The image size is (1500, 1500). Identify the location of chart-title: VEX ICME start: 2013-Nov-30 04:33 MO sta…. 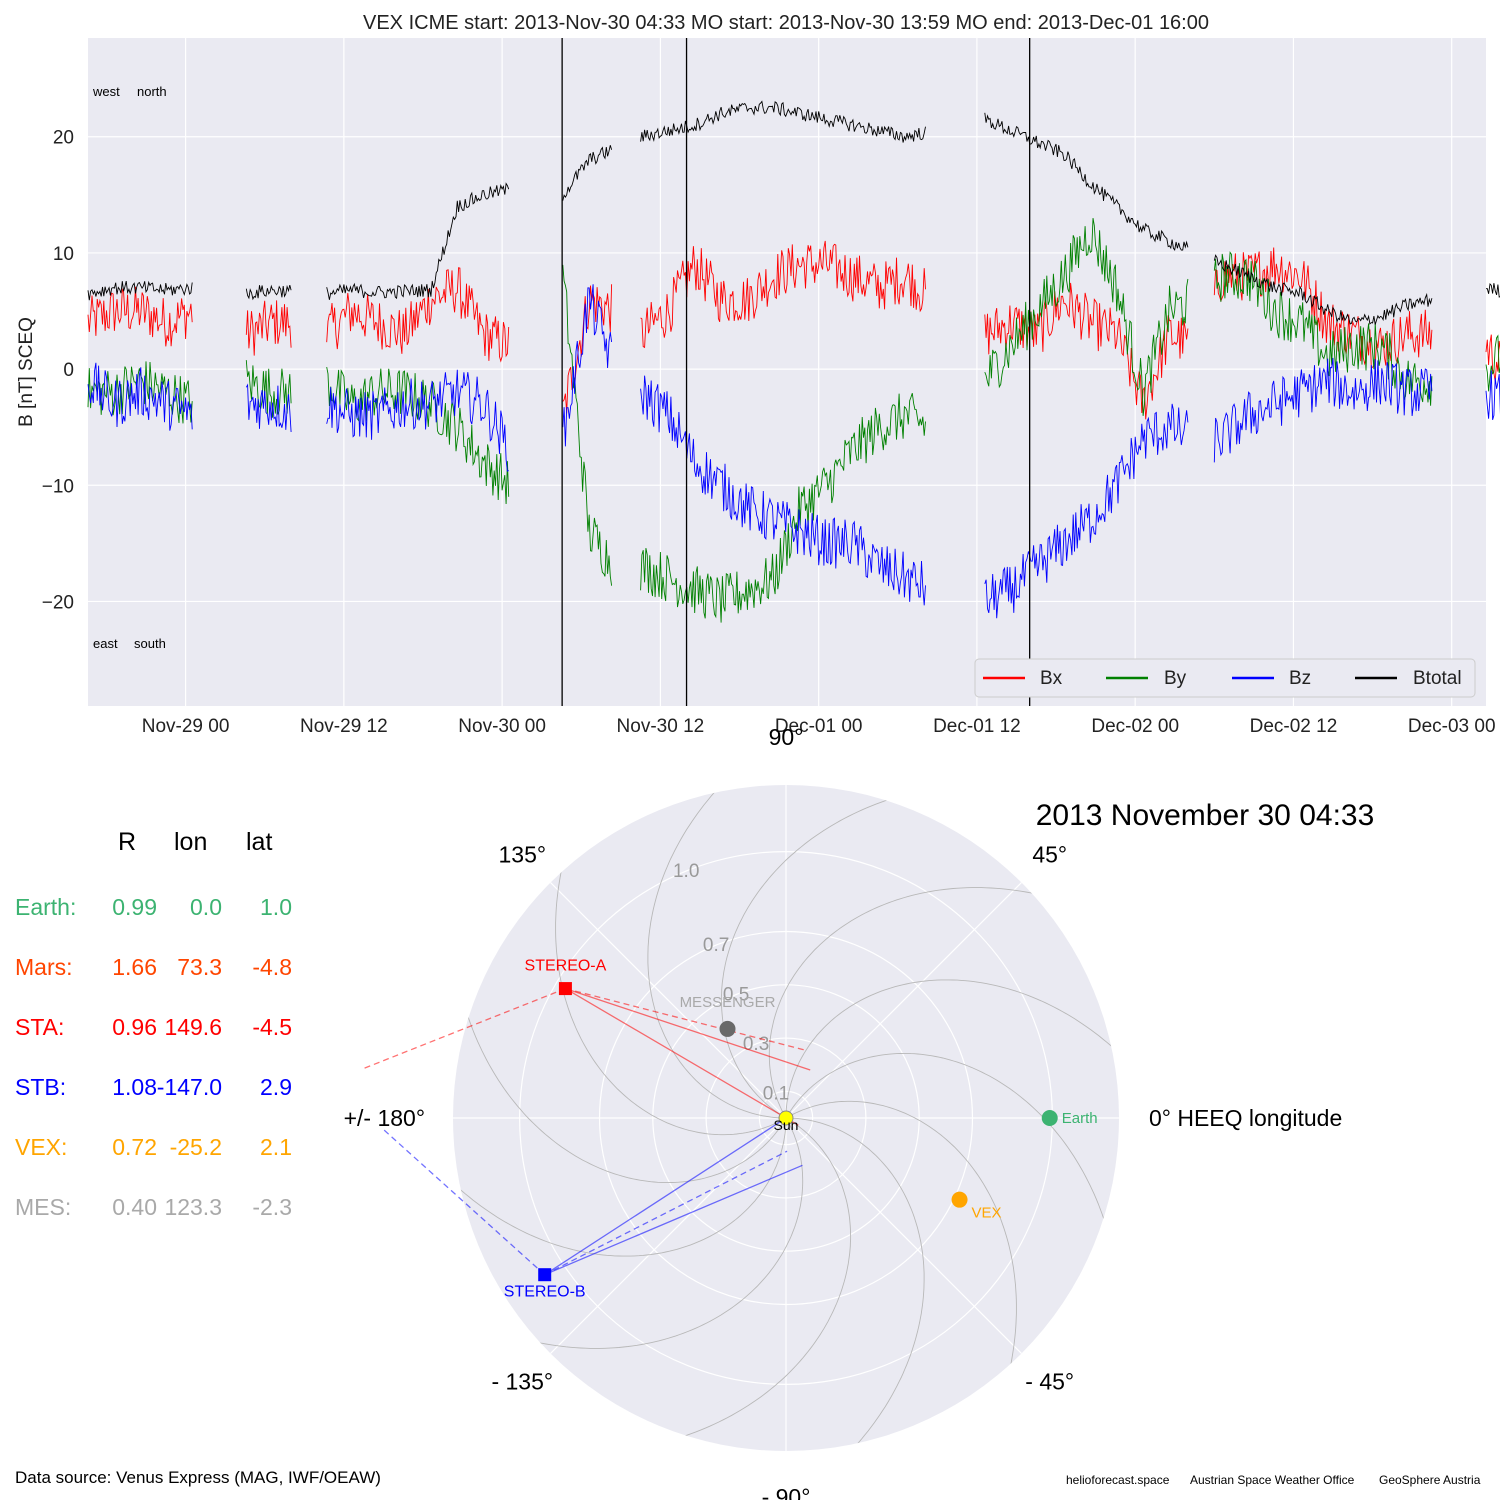
(786, 23).